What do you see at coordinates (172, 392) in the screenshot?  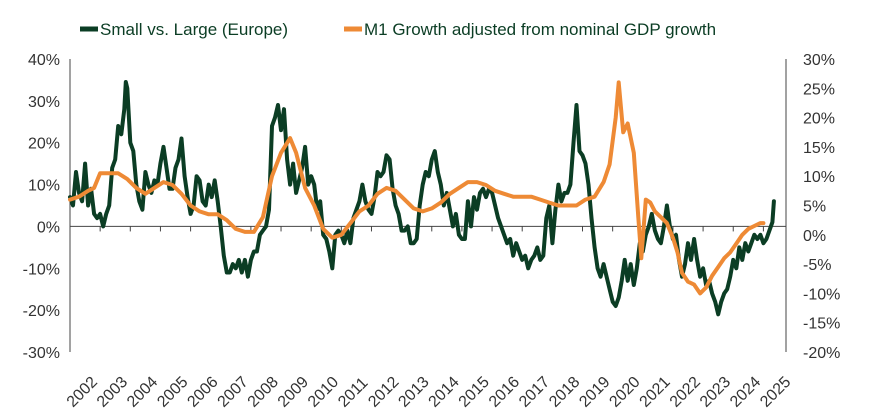 I see `x-tick-label: 2005` at bounding box center [172, 392].